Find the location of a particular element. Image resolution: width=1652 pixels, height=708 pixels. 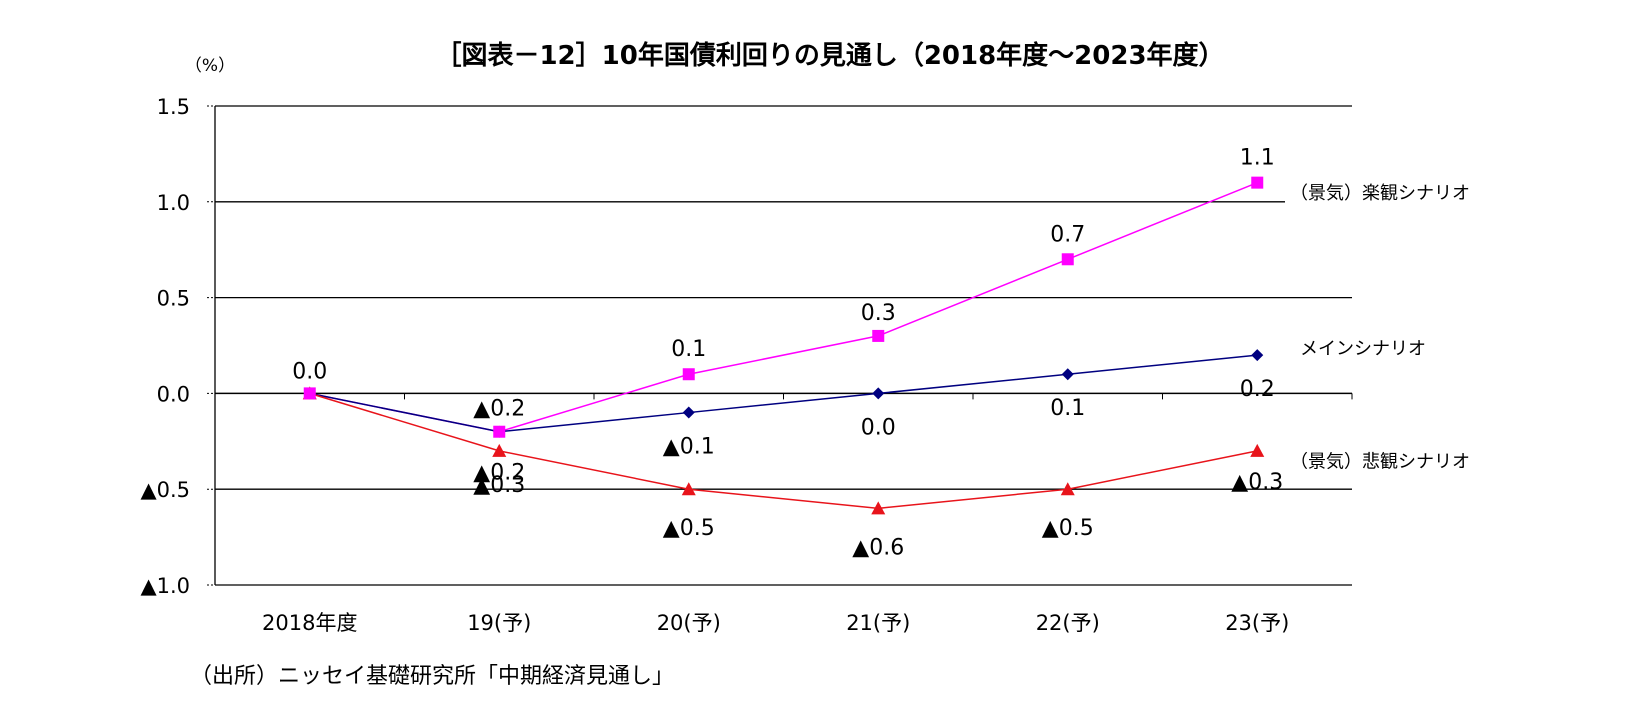

y-unit-label: （%） is located at coordinates (210, 66).